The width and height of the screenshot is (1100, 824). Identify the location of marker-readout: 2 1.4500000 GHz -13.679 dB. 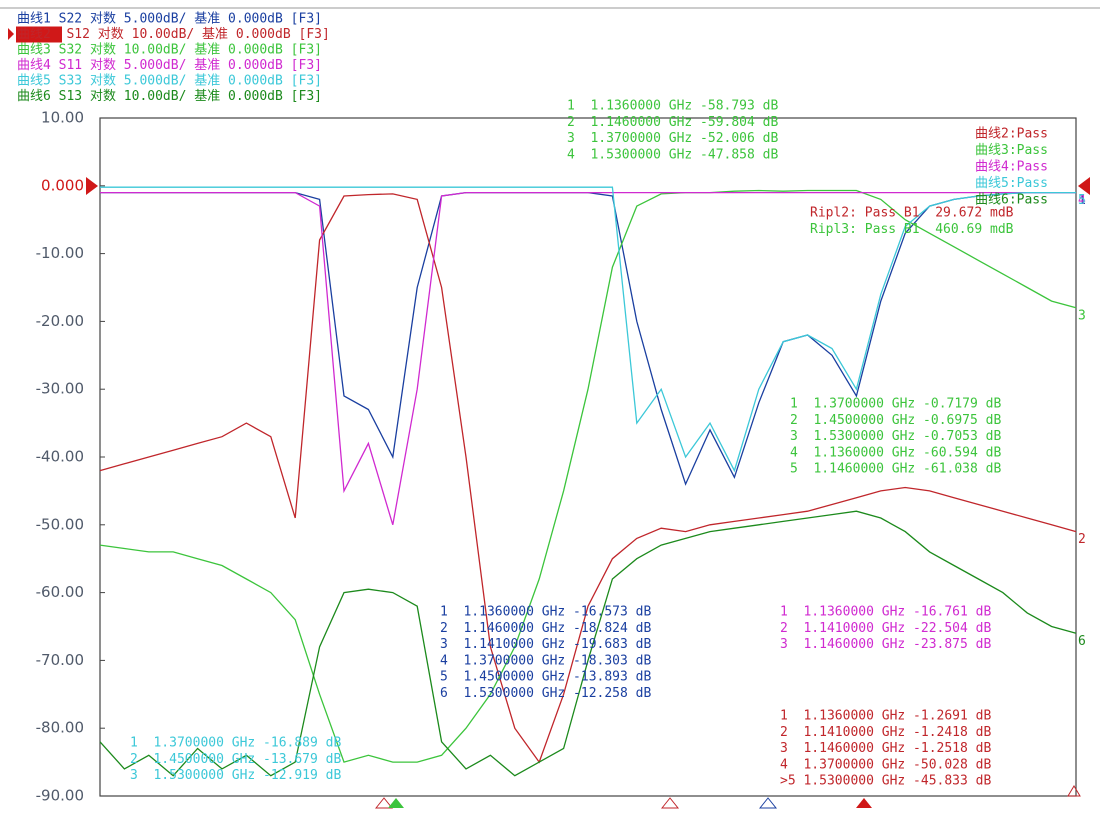
(235, 759).